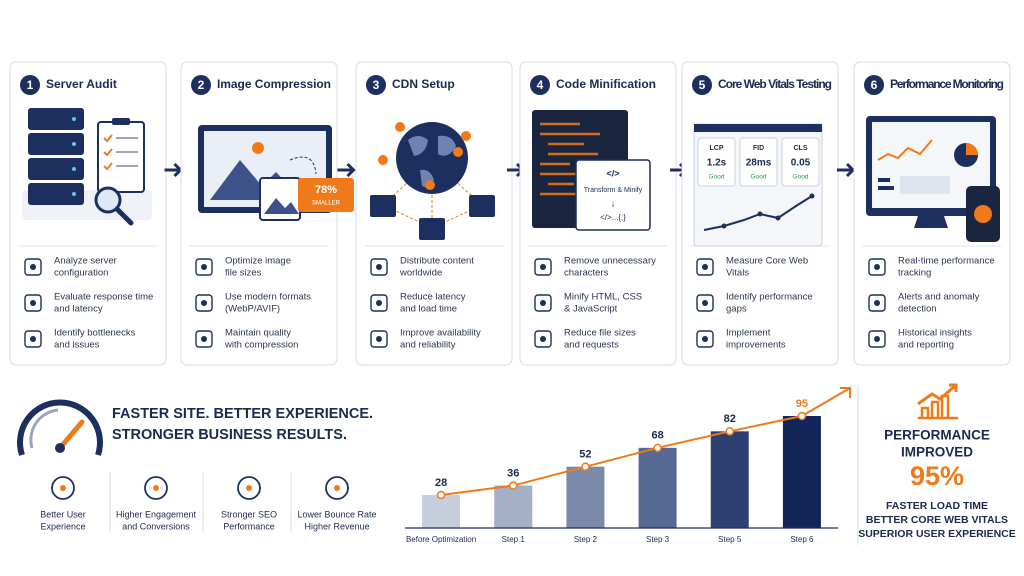 The width and height of the screenshot is (1024, 576). Describe the element at coordinates (606, 84) in the screenshot. I see `step-title: Code Minification` at that location.